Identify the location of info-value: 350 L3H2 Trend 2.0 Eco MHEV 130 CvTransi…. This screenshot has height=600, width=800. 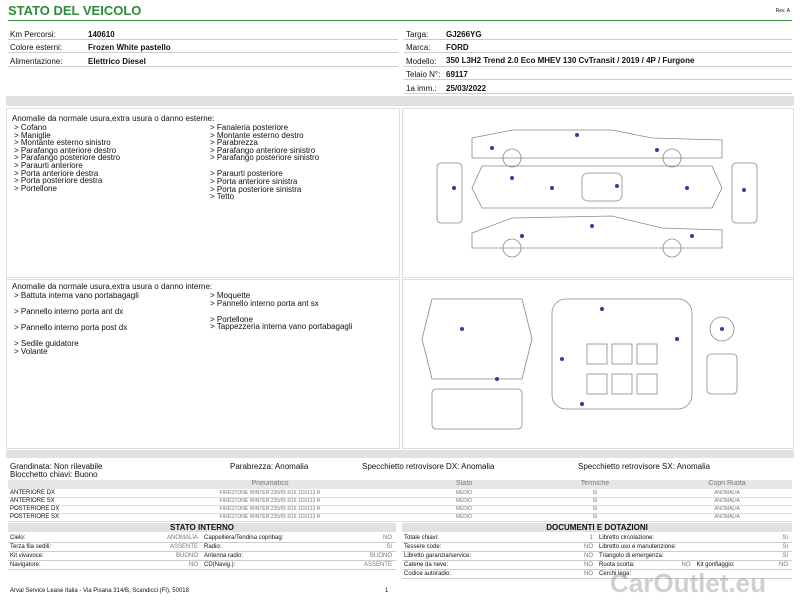
(570, 60).